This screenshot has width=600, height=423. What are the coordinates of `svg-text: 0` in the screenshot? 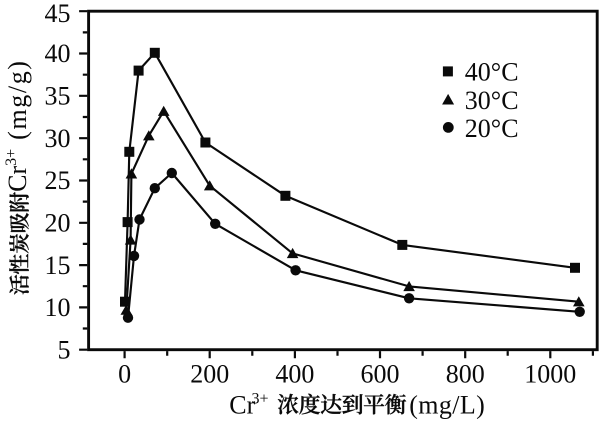 It's located at (124, 374).